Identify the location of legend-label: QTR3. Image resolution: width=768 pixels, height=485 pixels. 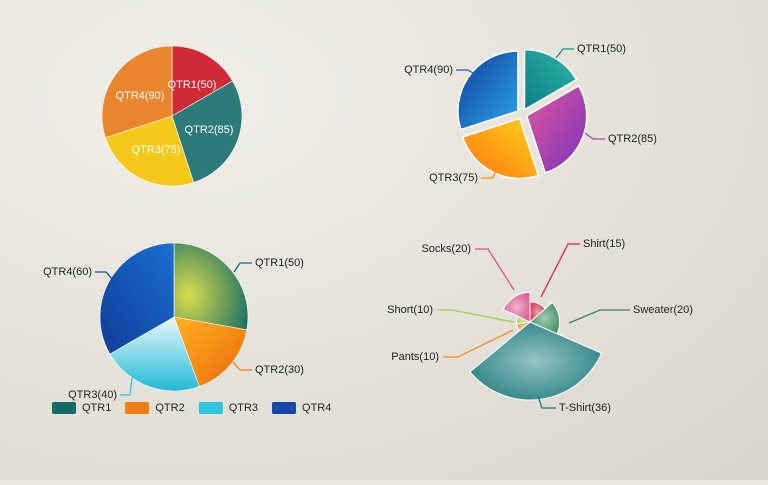
(243, 408).